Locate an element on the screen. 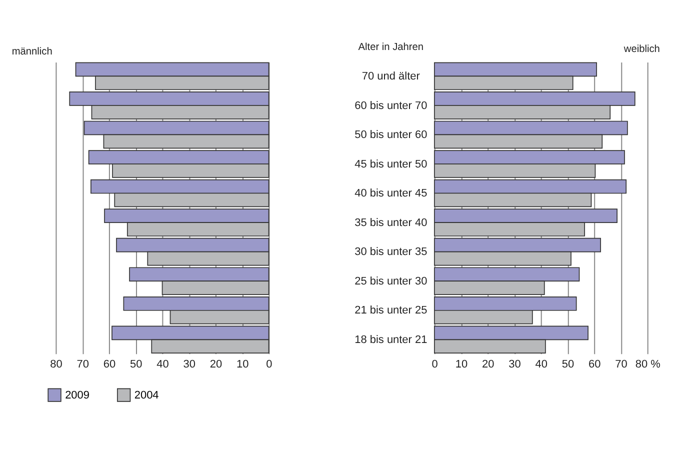 This screenshot has height=475, width=677. y-axis-title: Alter in Jahren is located at coordinates (391, 47).